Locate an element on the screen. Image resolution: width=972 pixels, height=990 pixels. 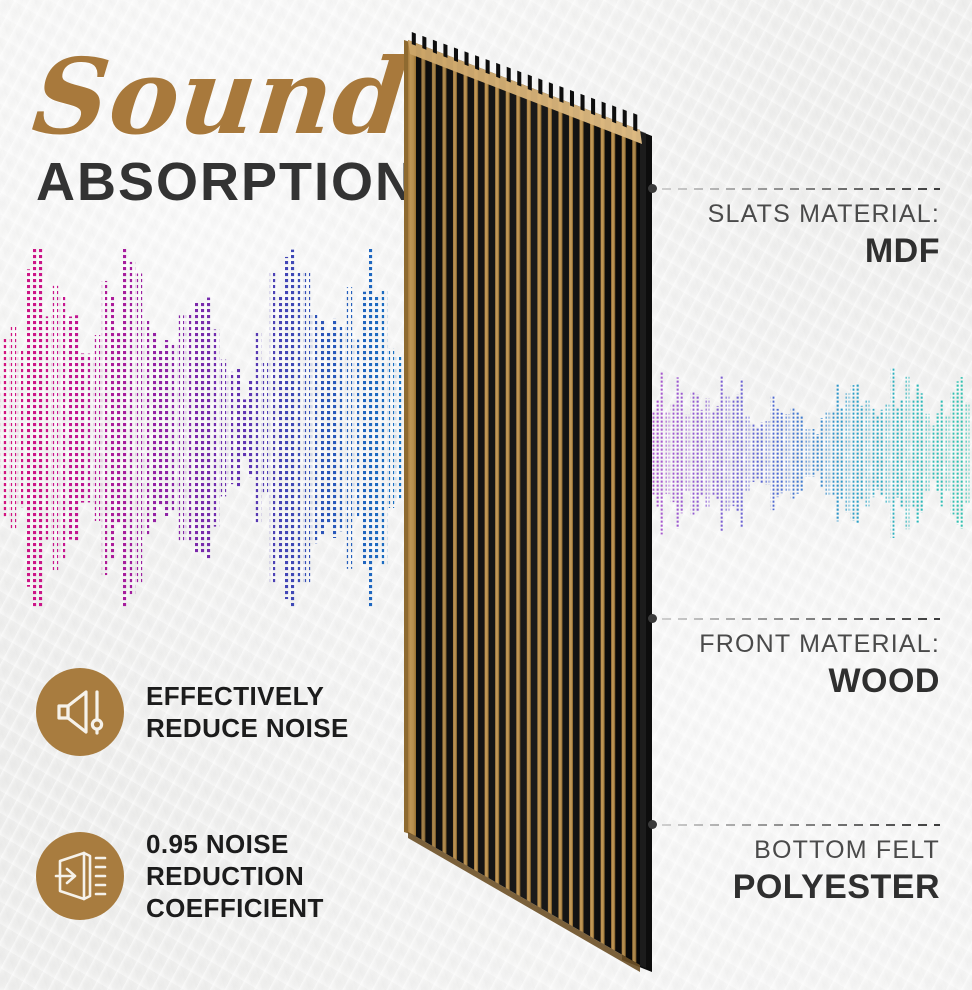
callout-bottom-felt: BOTTOM FELT POLYESTER is located at coordinates (798, 863).